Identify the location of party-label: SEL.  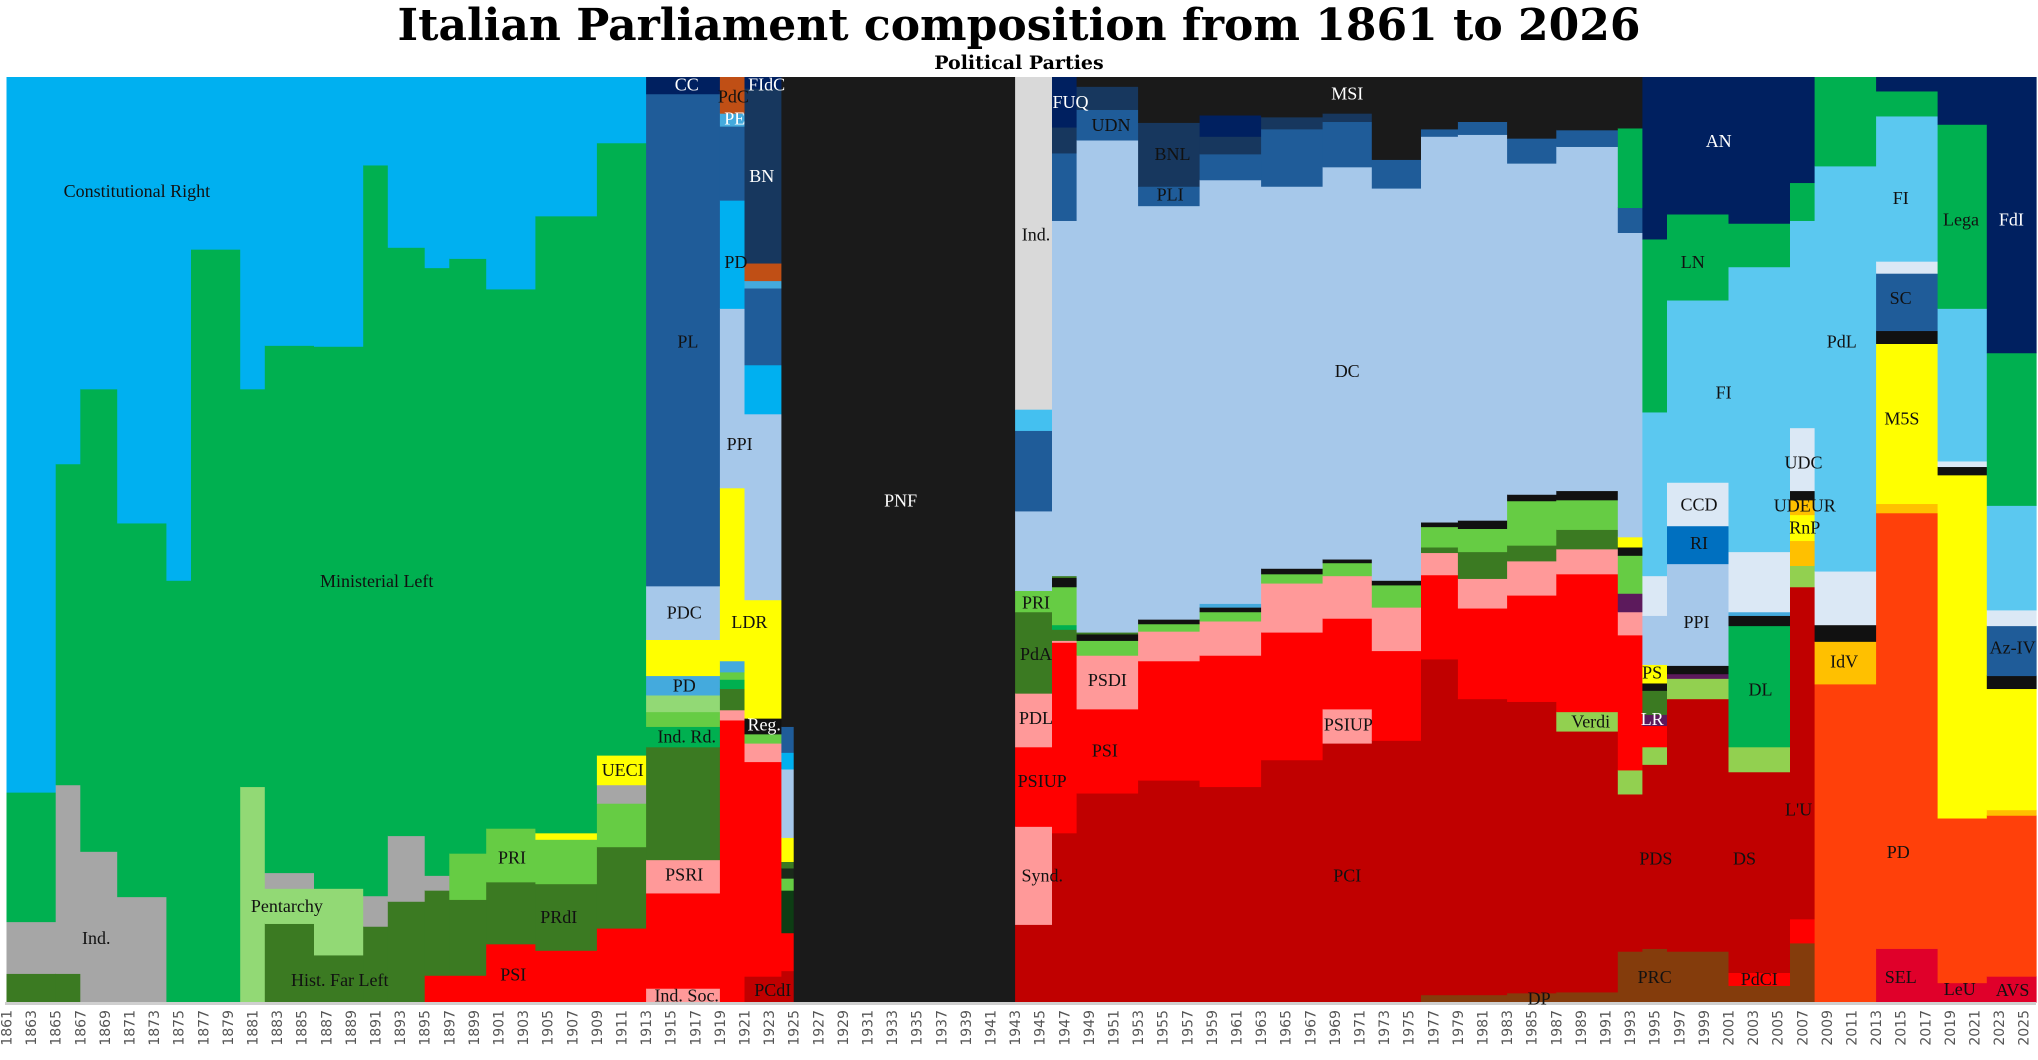
(1901, 977).